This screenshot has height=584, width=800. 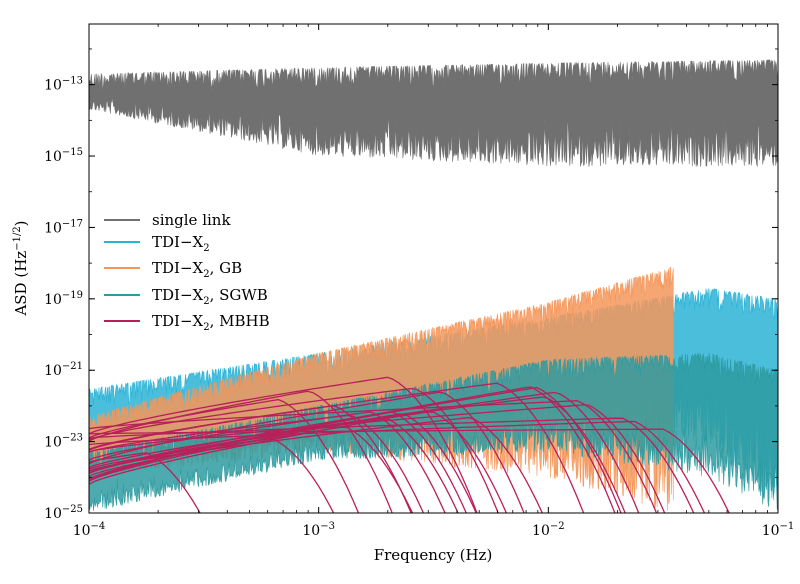 What do you see at coordinates (63, 156) in the screenshot?
I see `y-tick-label: 10−15` at bounding box center [63, 156].